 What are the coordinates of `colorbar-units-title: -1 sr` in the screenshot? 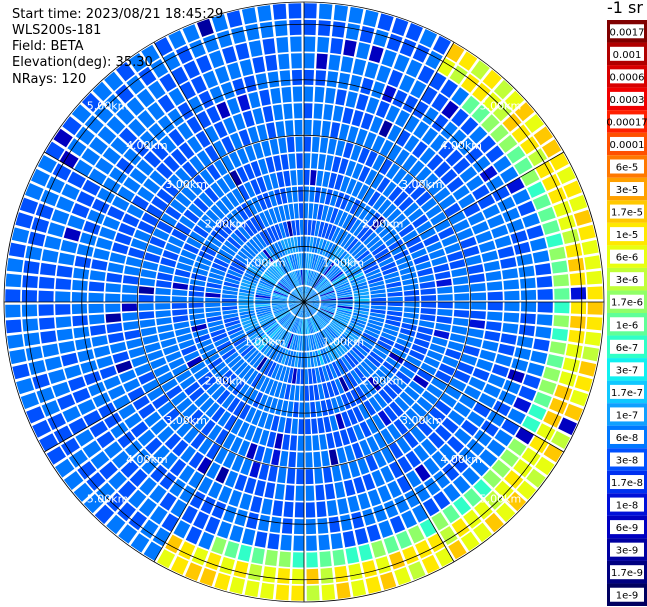 It's located at (625, 8).